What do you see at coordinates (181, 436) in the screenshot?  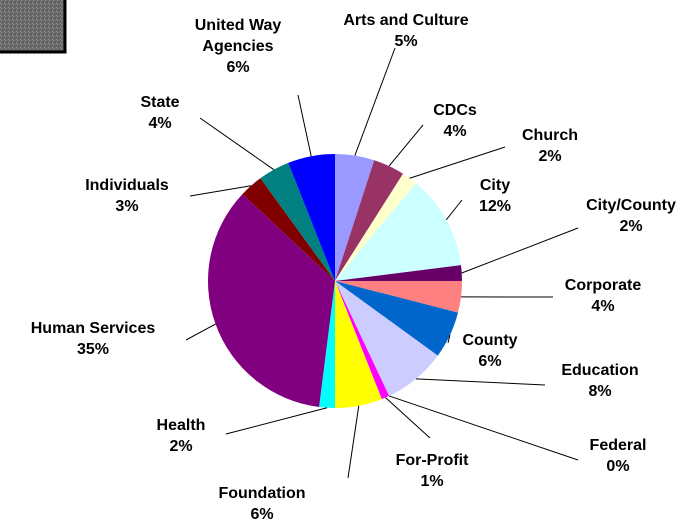 I see `slice-label: Health 2%` at bounding box center [181, 436].